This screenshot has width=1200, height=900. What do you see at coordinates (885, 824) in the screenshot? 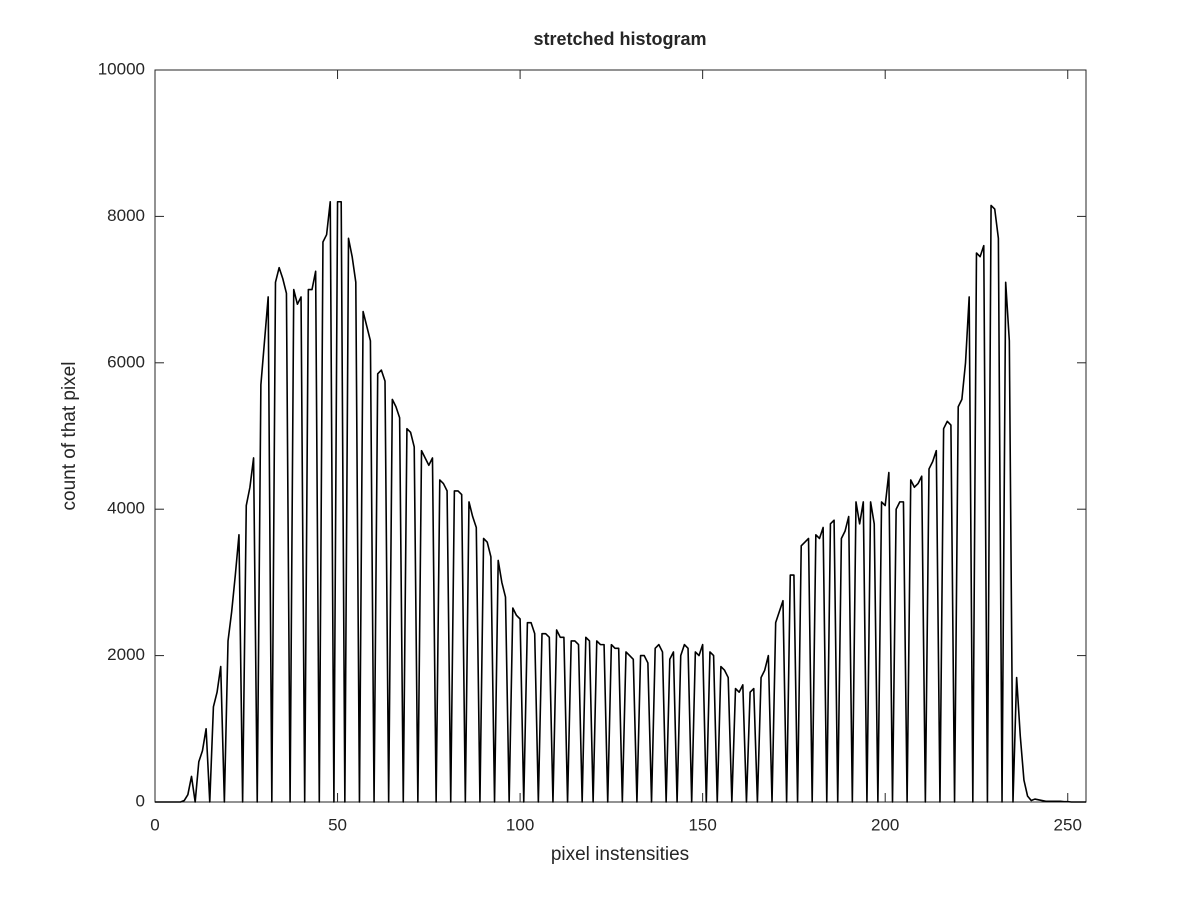
I see `x-tick-label: 200` at bounding box center [885, 824].